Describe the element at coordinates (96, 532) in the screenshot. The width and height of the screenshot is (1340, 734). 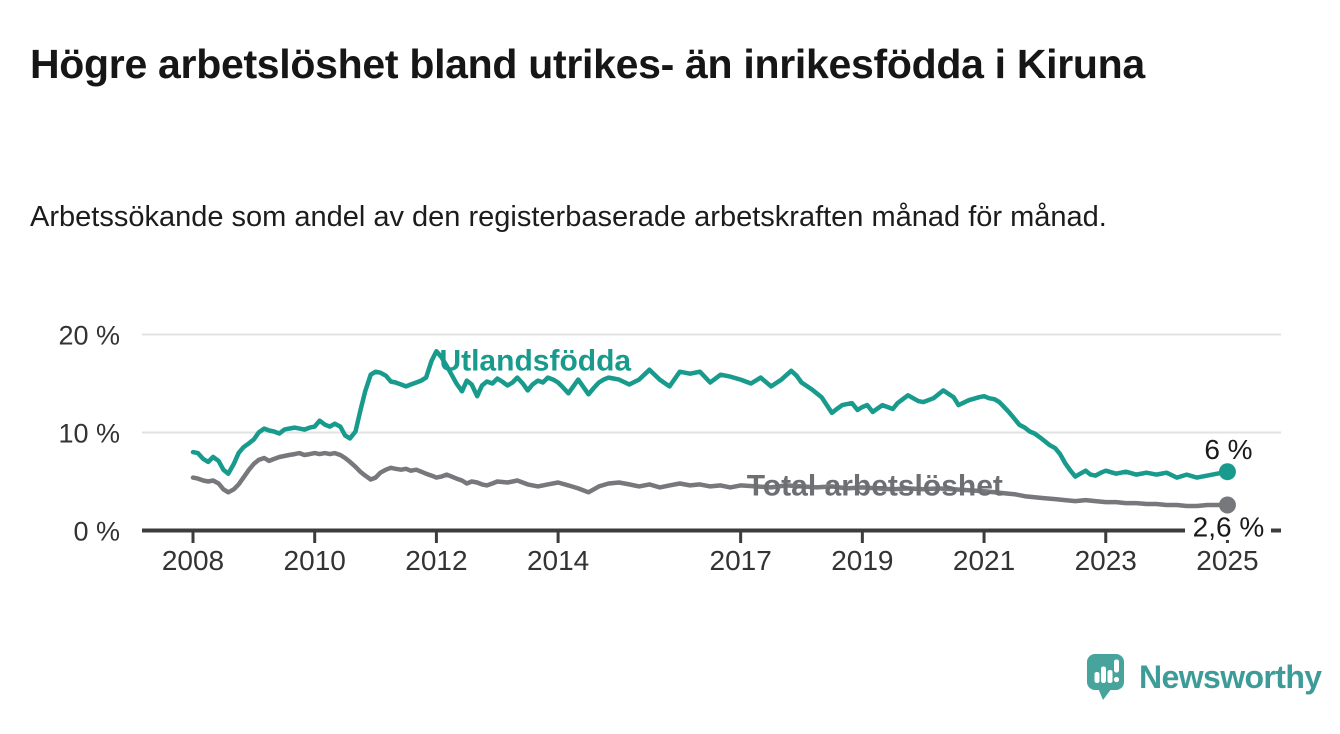
I see `y-tick-label: 0 %` at that location.